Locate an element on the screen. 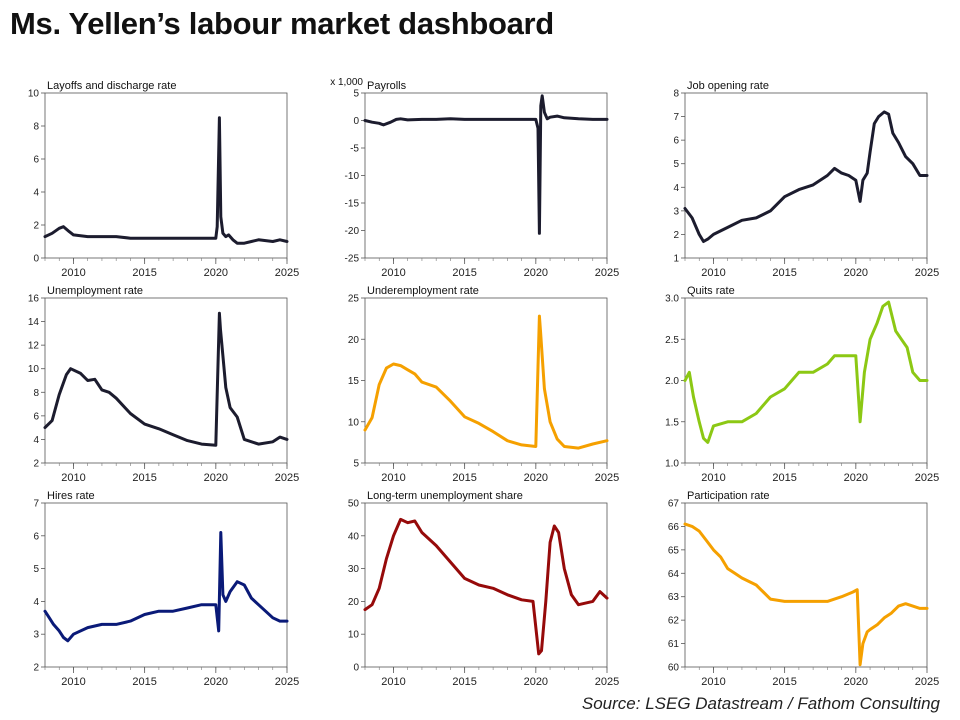  y-tick-label: 16 is located at coordinates (34, 299).